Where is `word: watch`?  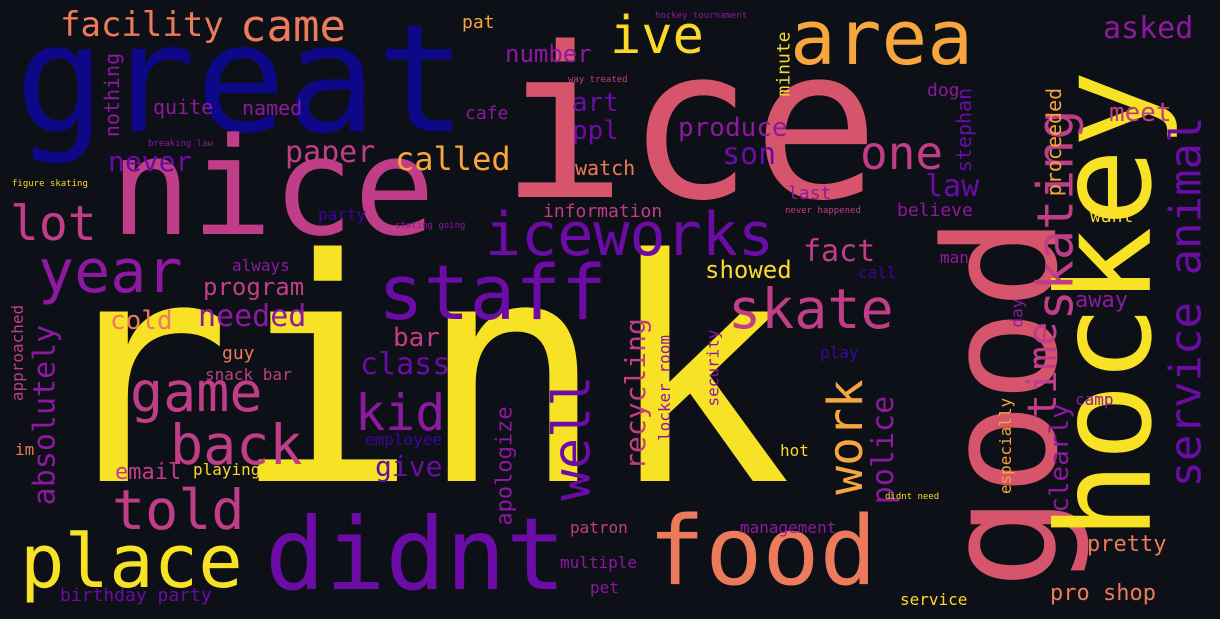
word: watch is located at coordinates (605, 168).